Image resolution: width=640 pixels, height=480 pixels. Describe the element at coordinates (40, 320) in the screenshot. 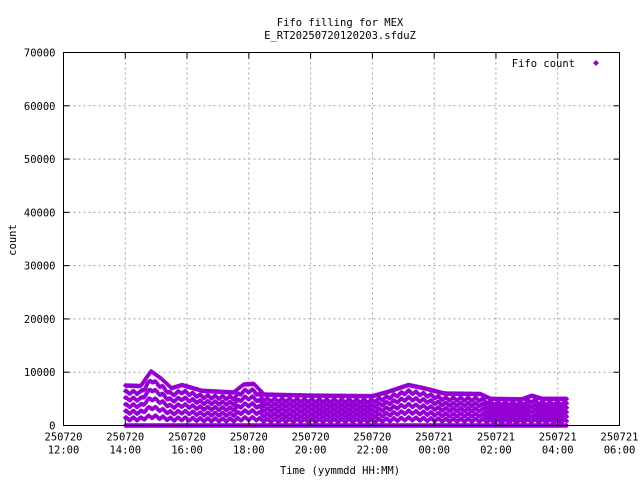

I see `y-tick-label: 20000` at that location.